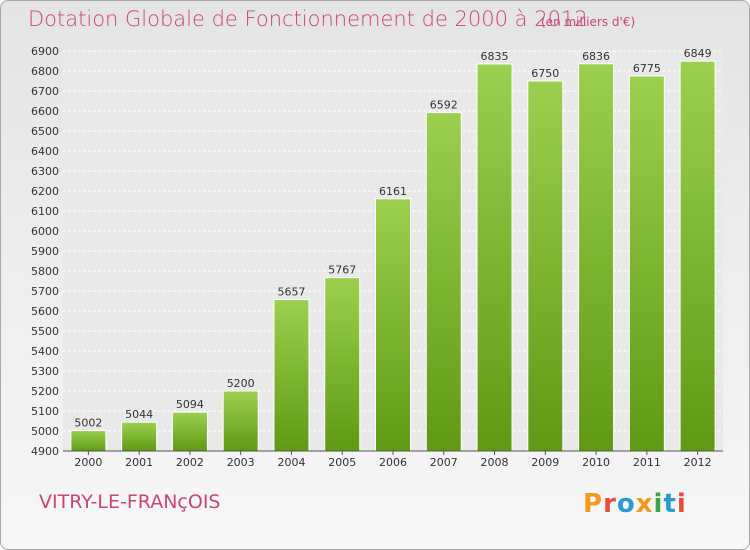 This screenshot has height=550, width=750. What do you see at coordinates (291, 462) in the screenshot?
I see `x-tick-label: 2004` at bounding box center [291, 462].